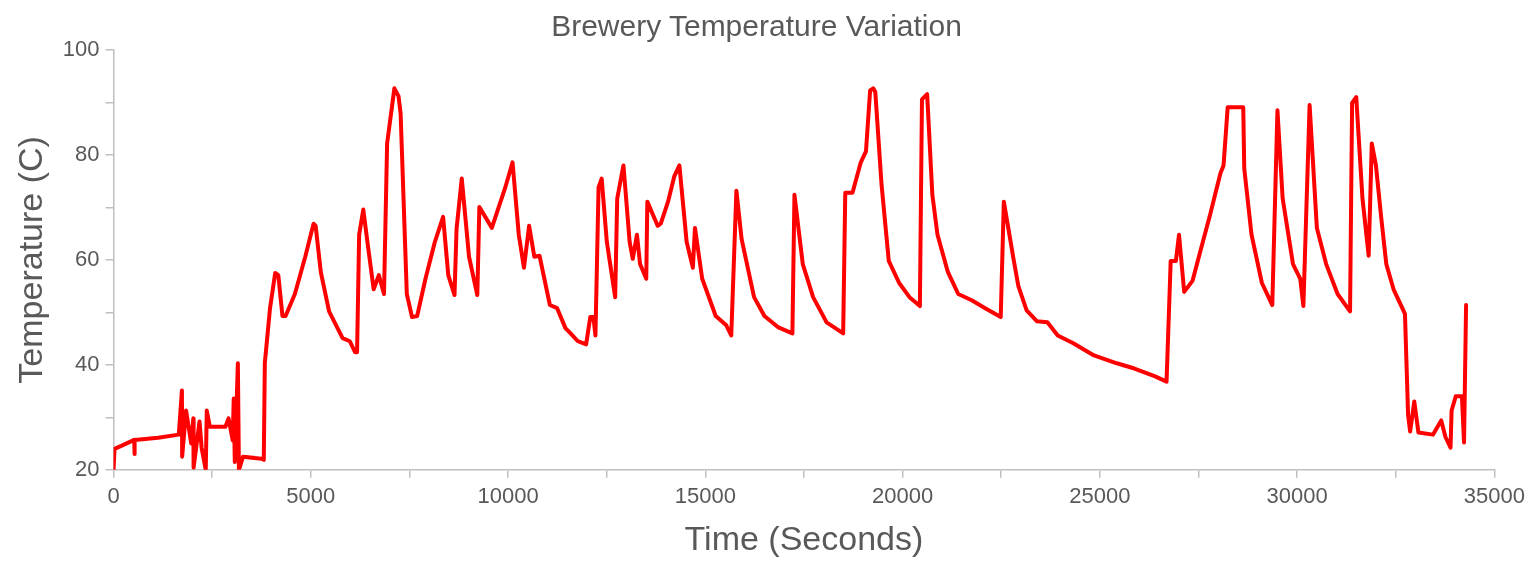  What do you see at coordinates (87, 363) in the screenshot?
I see `y-tick-label: 40` at bounding box center [87, 363].